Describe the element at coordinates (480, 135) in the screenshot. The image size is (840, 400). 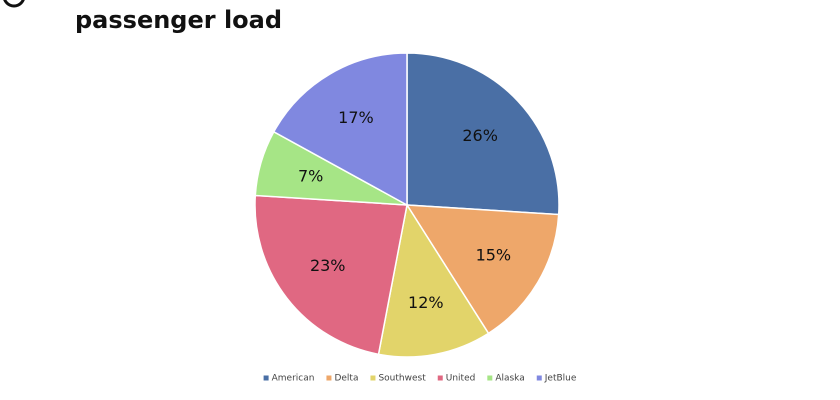
I see `data-label: 26%` at that location.